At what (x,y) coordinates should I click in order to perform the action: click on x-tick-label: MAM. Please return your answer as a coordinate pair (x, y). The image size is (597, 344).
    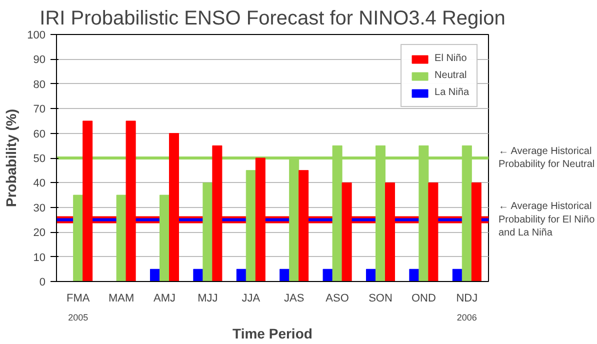
    Looking at the image, I should click on (121, 298).